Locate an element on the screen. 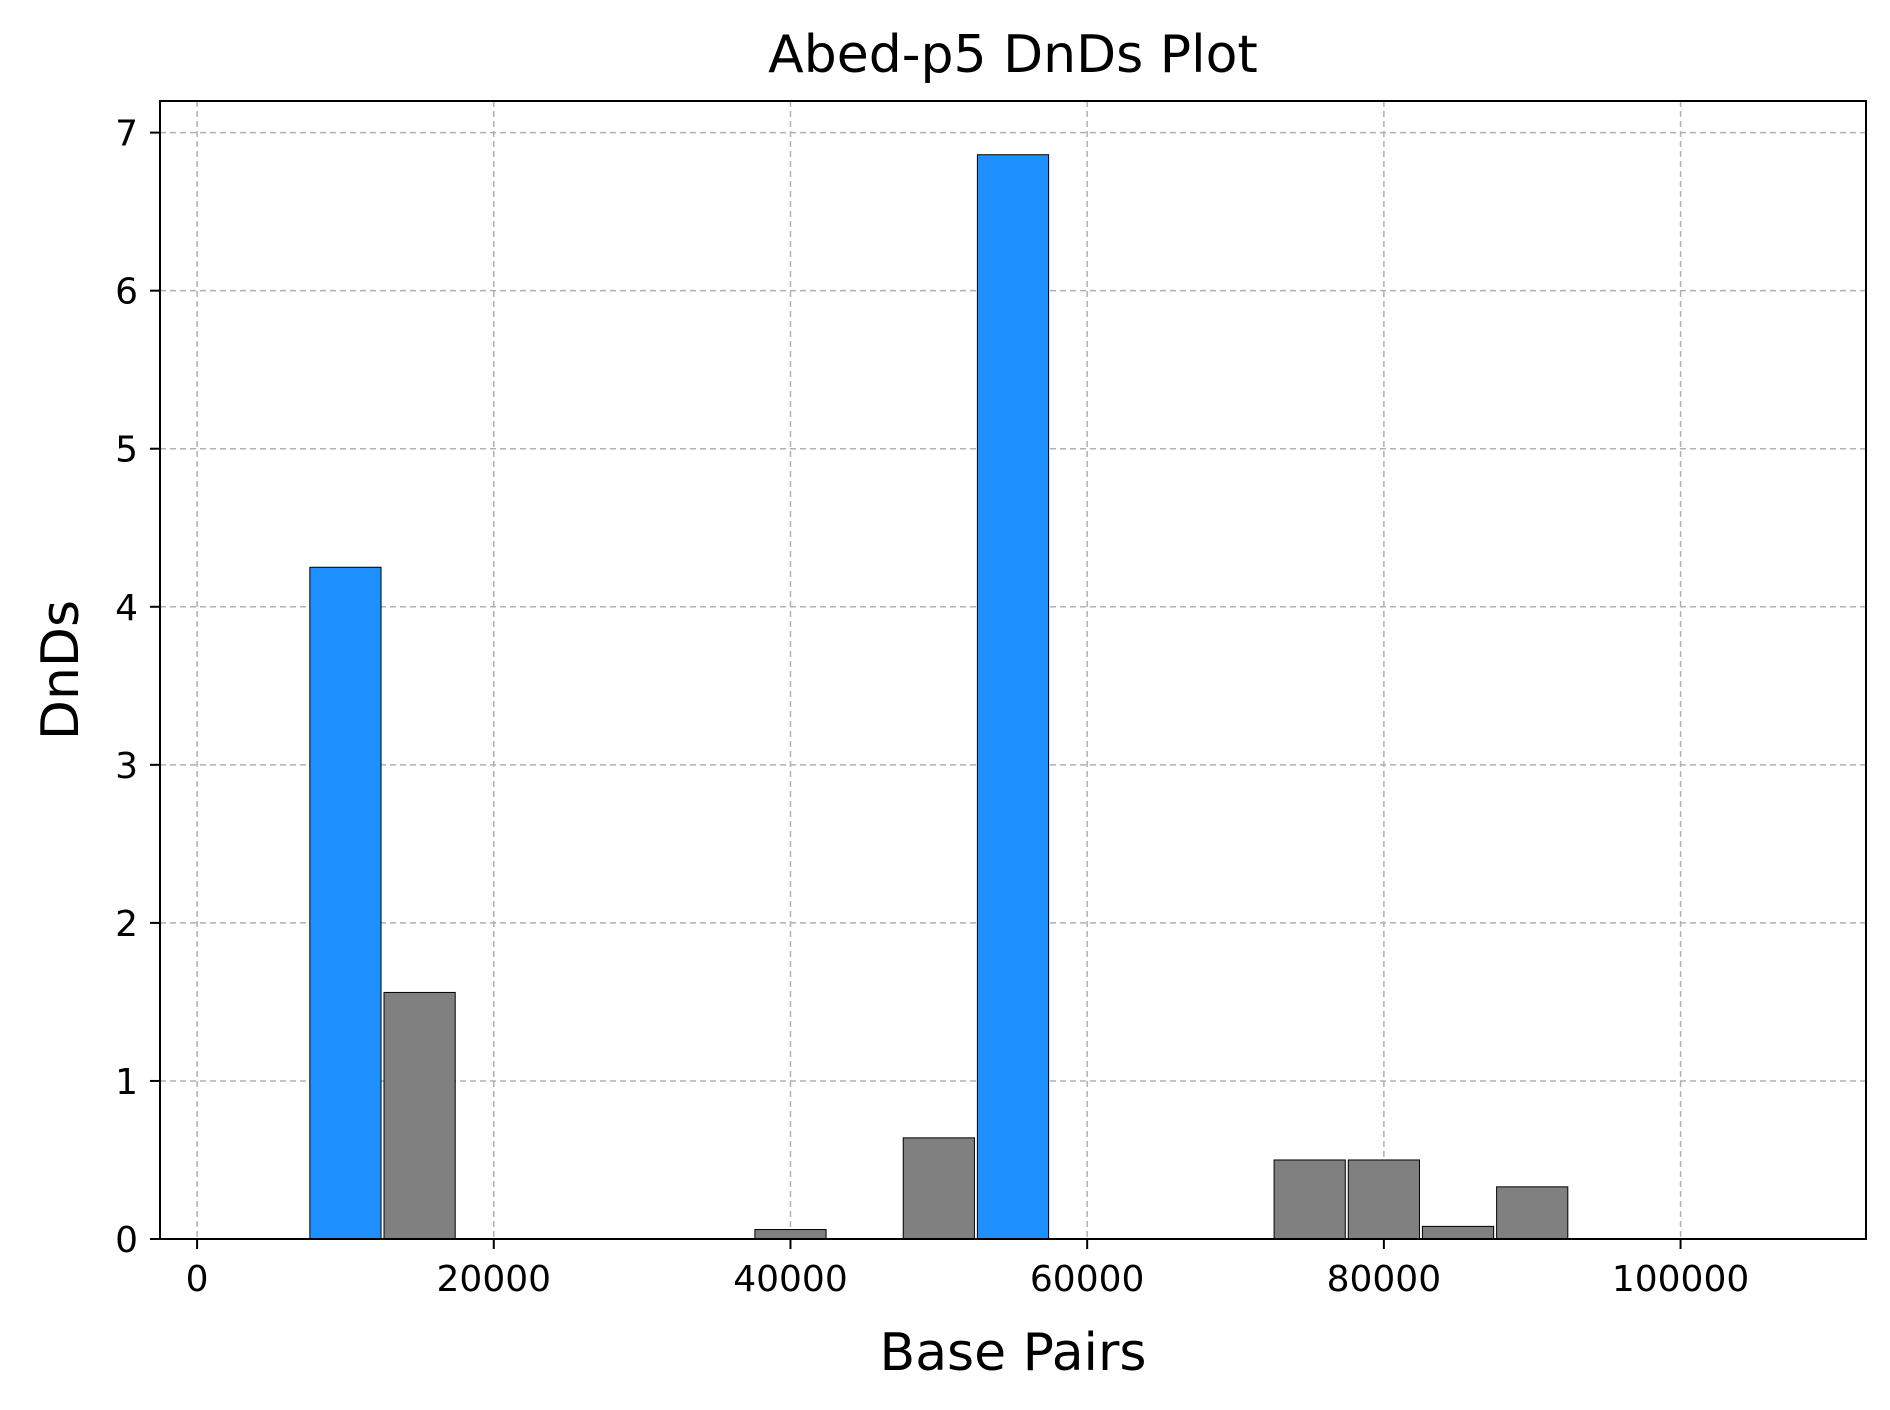 This screenshot has width=1890, height=1410. y-tick-label: 7 is located at coordinates (126, 134).